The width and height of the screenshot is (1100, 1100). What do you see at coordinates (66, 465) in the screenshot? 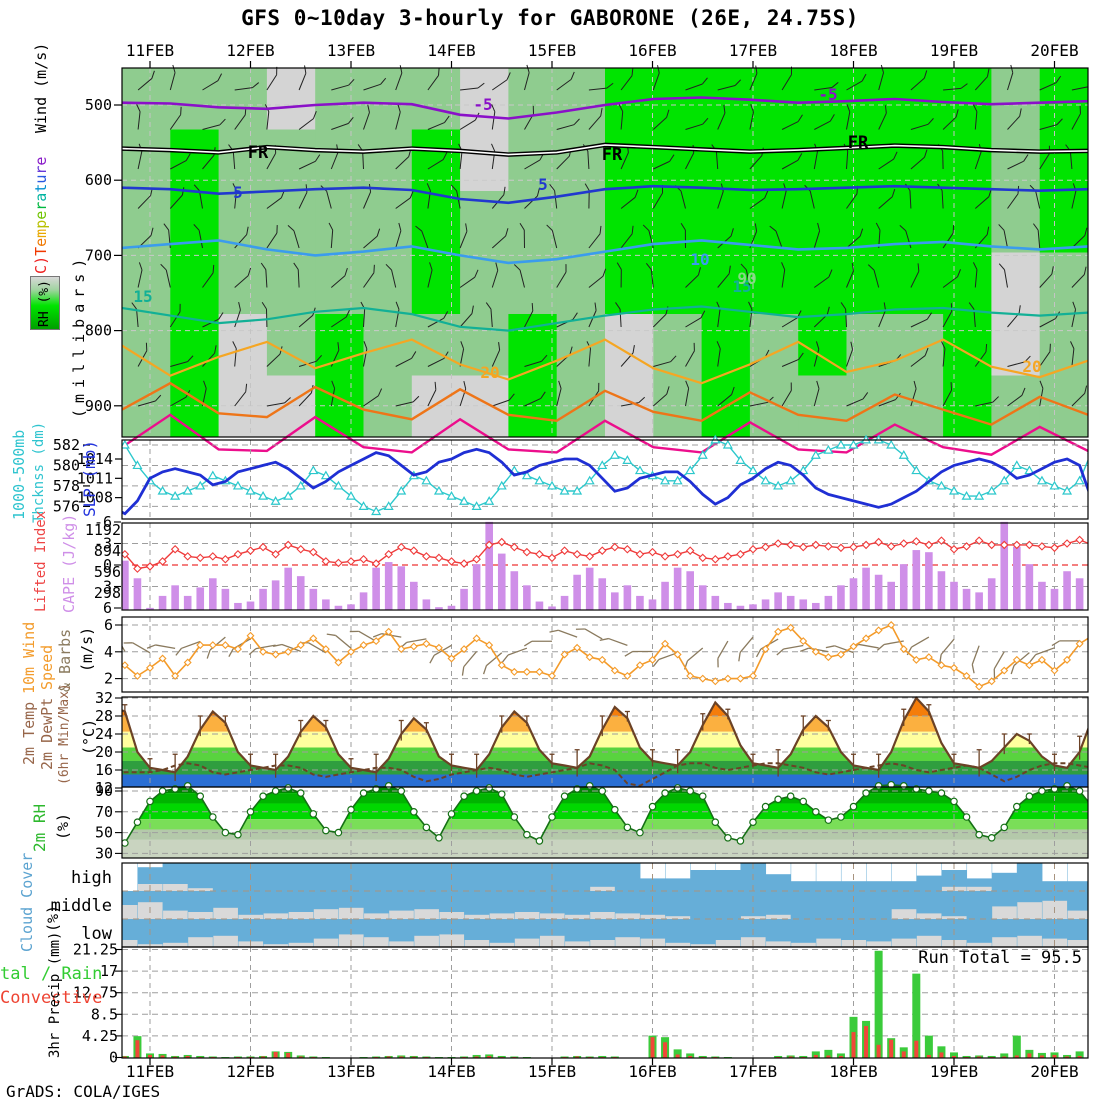
I see `svg-text: 580` at bounding box center [66, 465].